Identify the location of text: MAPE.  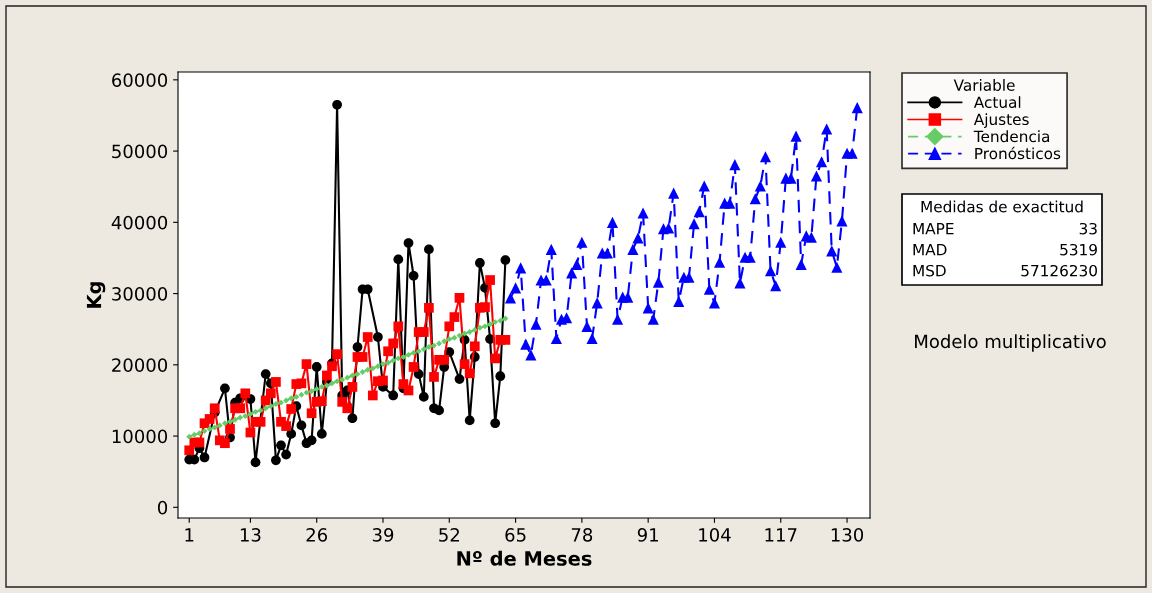
(933, 229).